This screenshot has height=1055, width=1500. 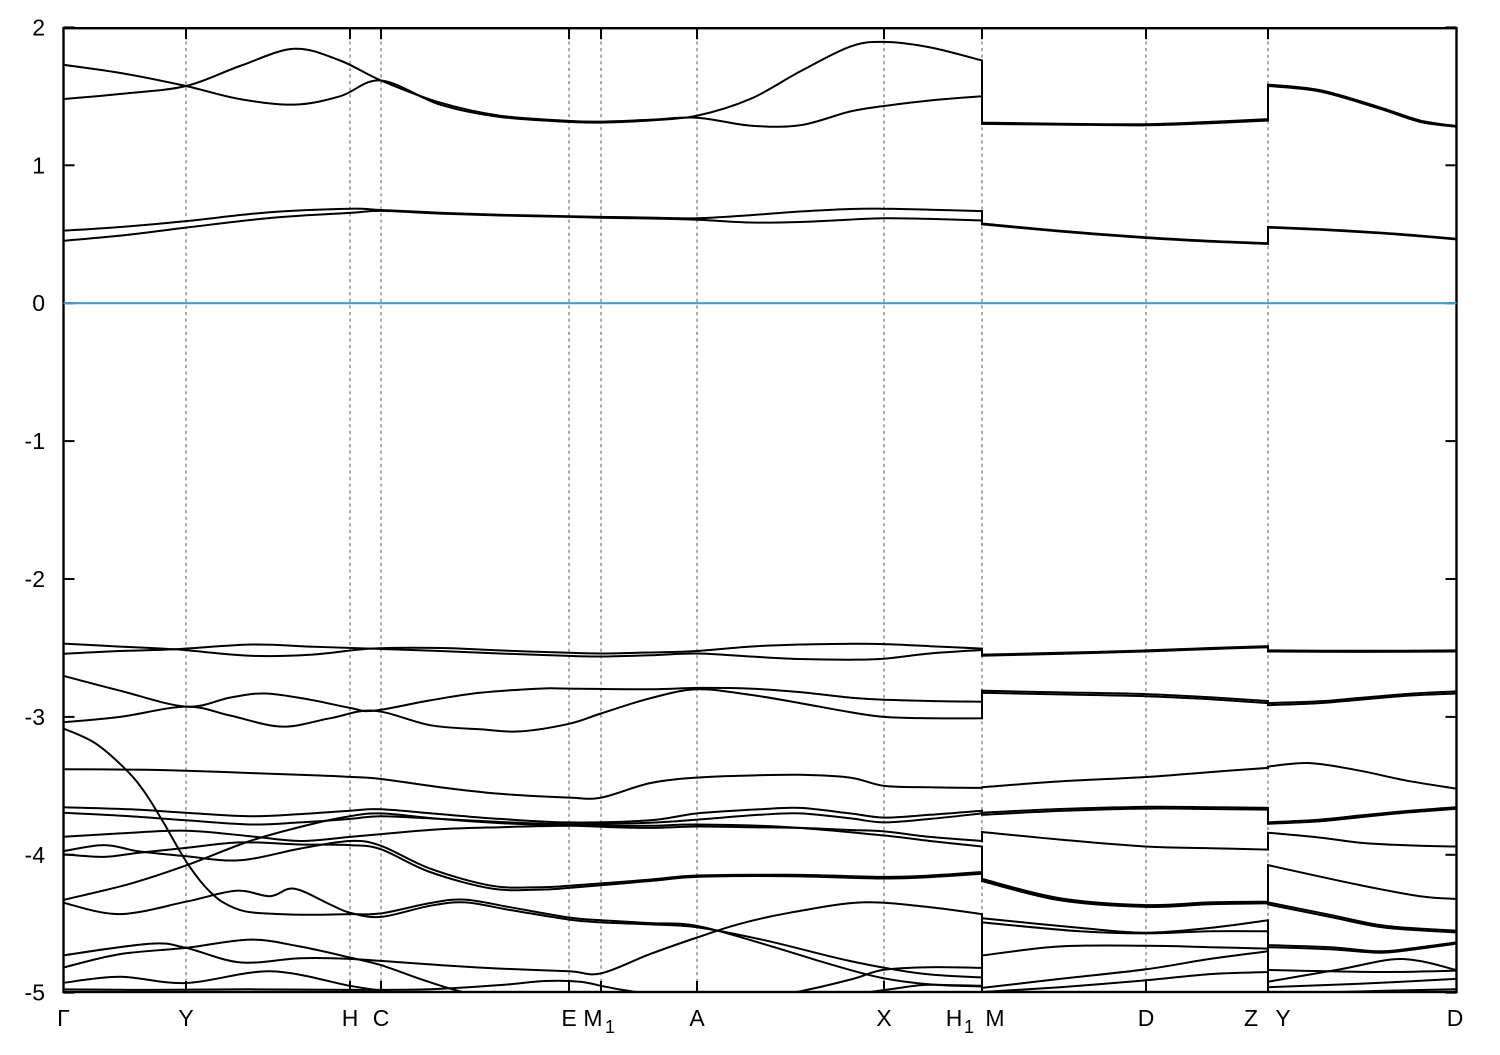 I want to click on svg-text: -3, so click(x=35, y=717).